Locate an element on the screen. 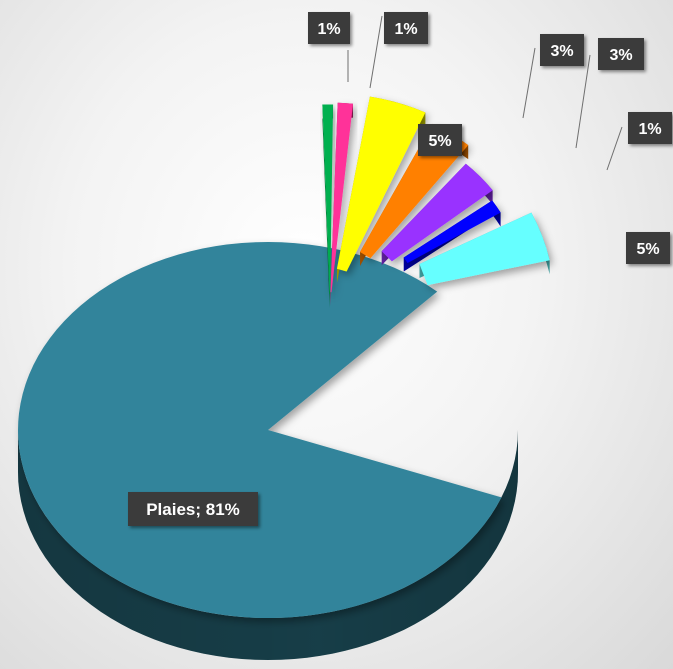 This screenshot has width=673, height=669. exploded-slices-group is located at coordinates (436, 202).